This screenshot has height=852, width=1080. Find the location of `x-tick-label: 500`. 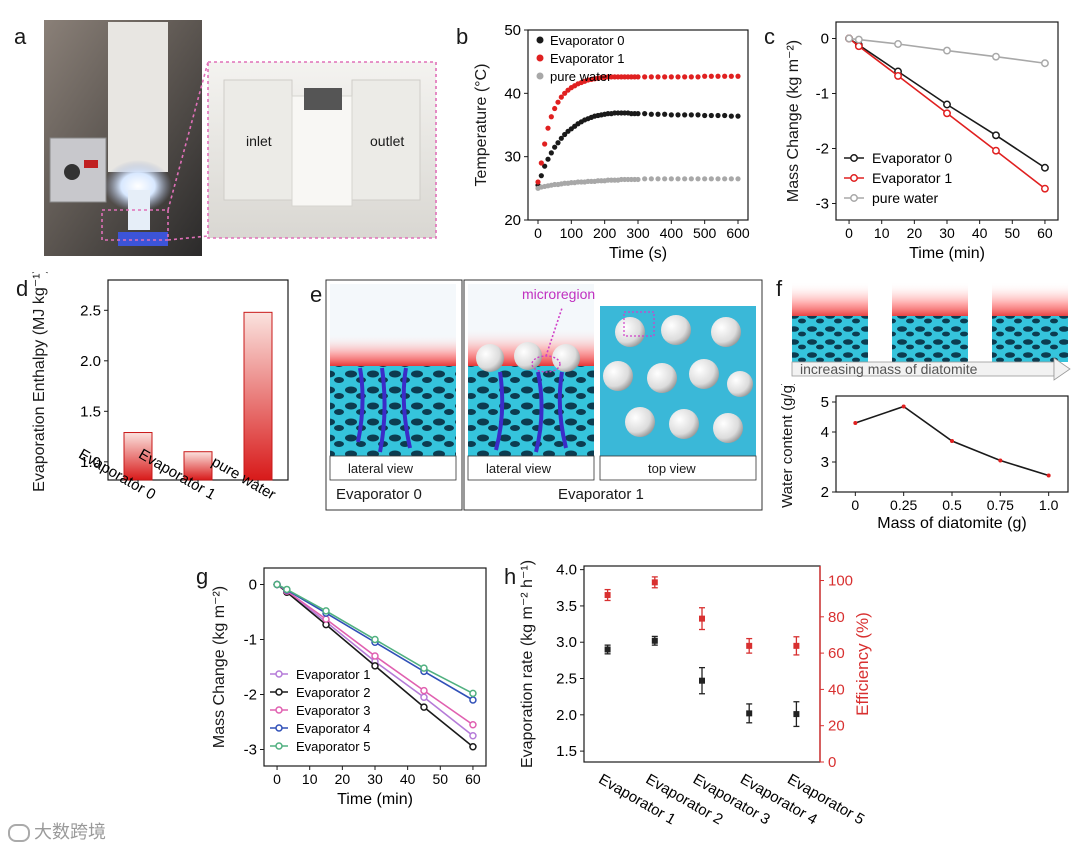

x-tick-label: 500 is located at coordinates (705, 233).